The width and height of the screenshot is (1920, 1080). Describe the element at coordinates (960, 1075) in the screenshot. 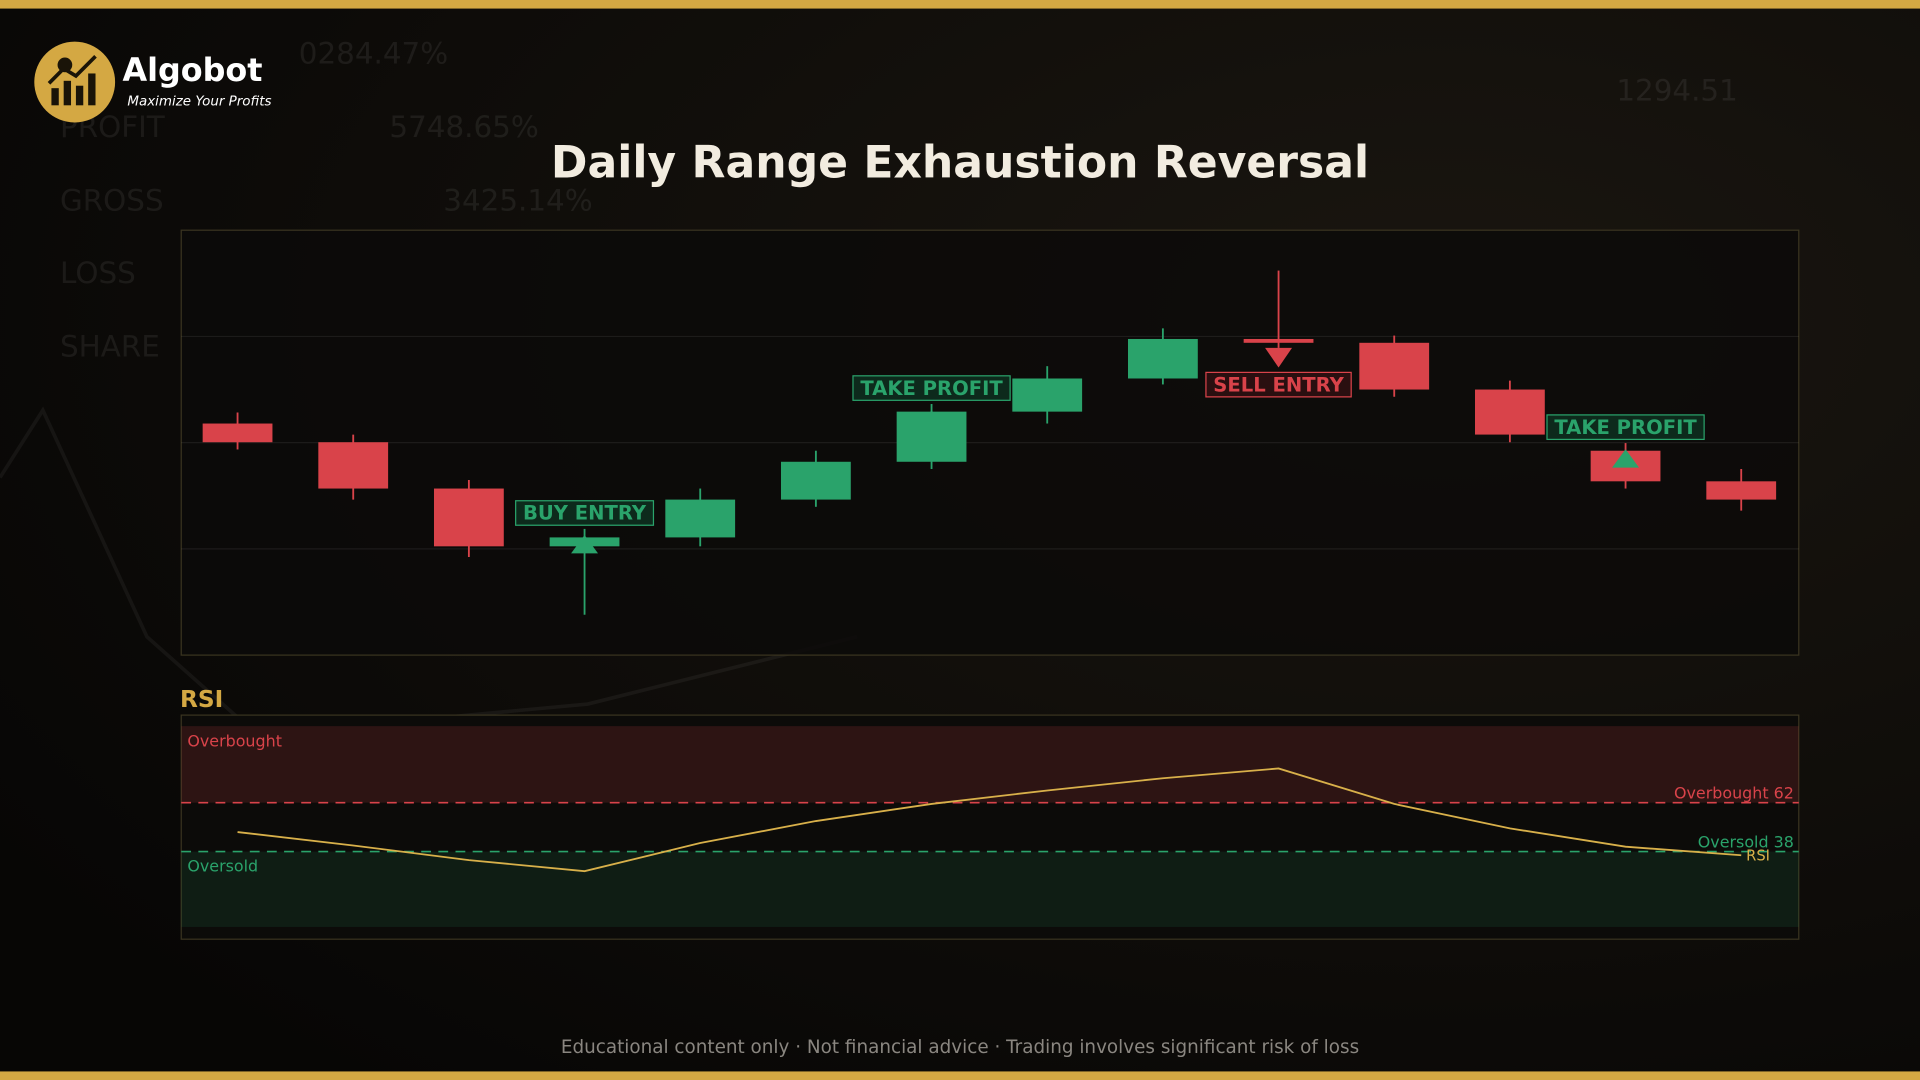

I see `bottom-bar` at that location.